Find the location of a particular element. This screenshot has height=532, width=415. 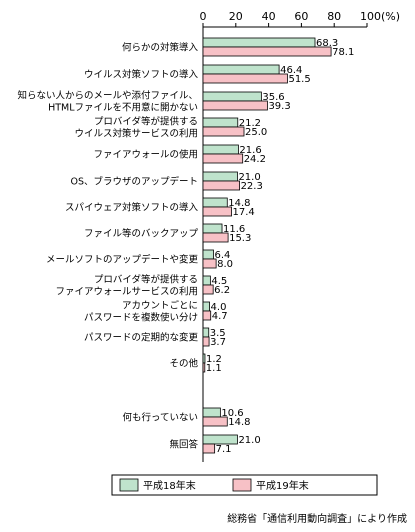

category-label-line: 知らない人からのメールや添付ファイル、 is located at coordinates (107, 96).